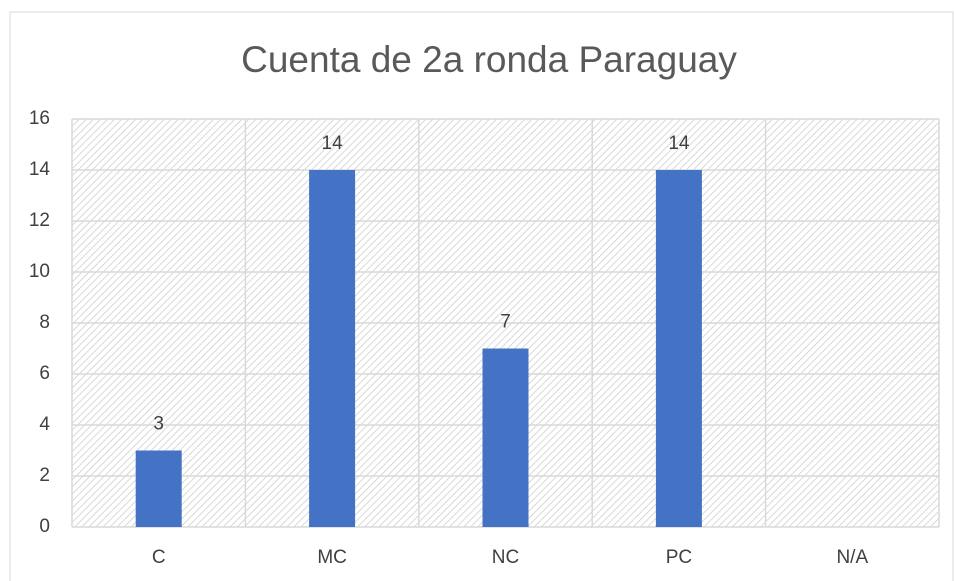  What do you see at coordinates (158, 424) in the screenshot?
I see `data-label: 3` at bounding box center [158, 424].